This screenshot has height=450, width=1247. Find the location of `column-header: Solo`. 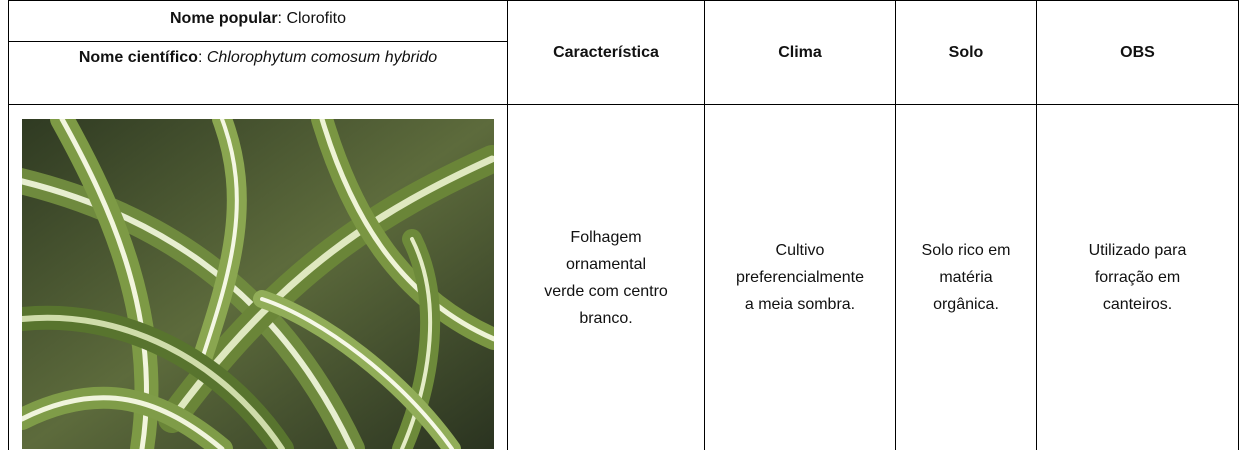

column-header: Solo is located at coordinates (966, 53).